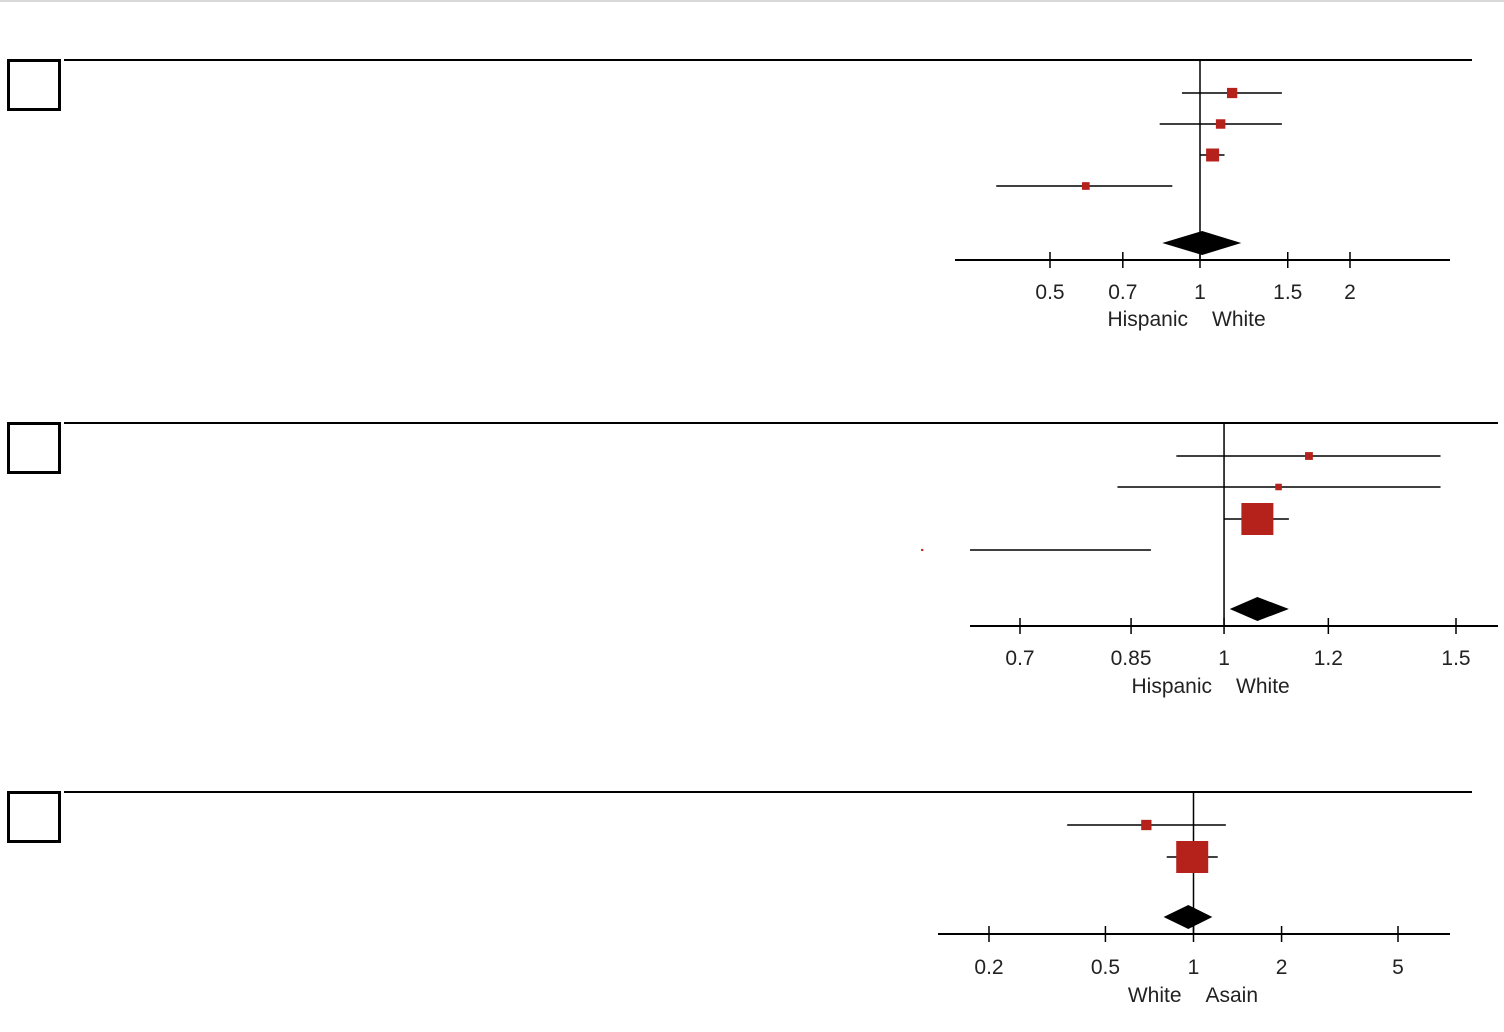 The height and width of the screenshot is (1032, 1504). Describe the element at coordinates (988, 967) in the screenshot. I see `x-tick-label: 0.2` at that location.